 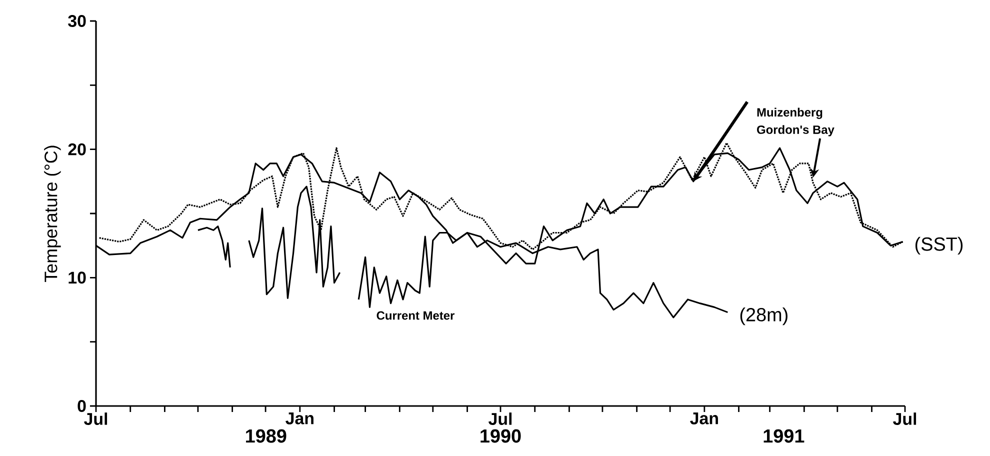 I want to click on y-axis-title: Temperature (°C), so click(x=52, y=214).